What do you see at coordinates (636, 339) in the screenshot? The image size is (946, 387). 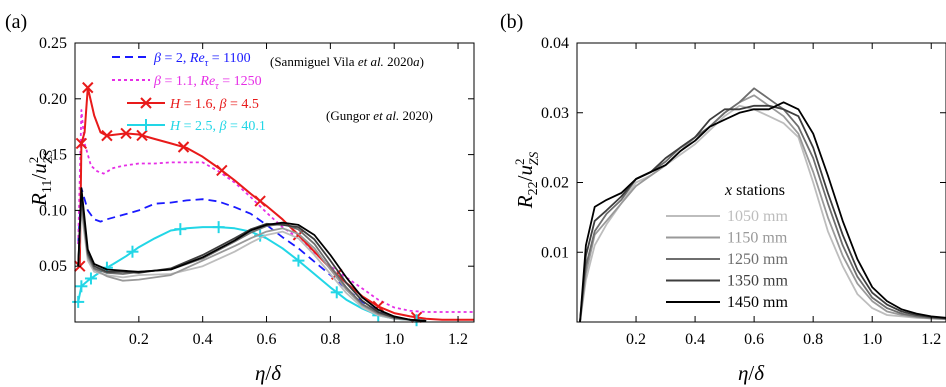 I see `panel-b-x-tick-label: 0.2` at bounding box center [636, 339].